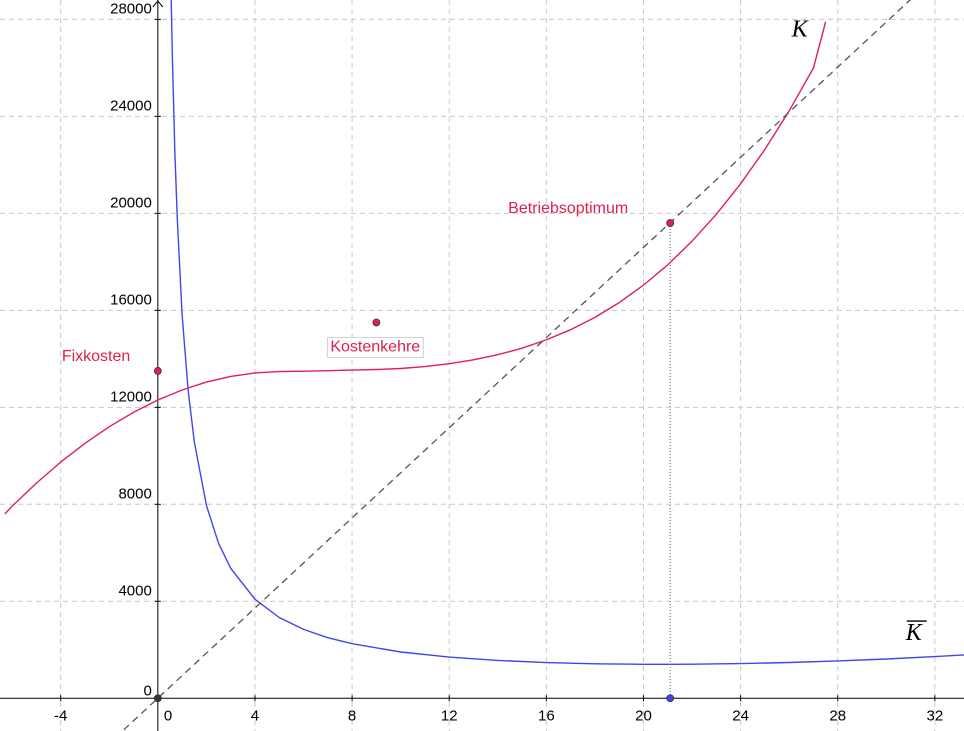  I want to click on point-label-fixkosten: Fixkosten, so click(96, 356).